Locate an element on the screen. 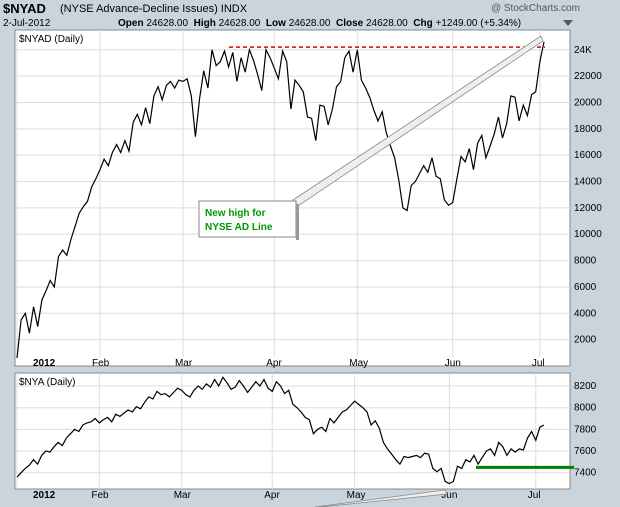  nya-x-tick-label: May is located at coordinates (356, 495).